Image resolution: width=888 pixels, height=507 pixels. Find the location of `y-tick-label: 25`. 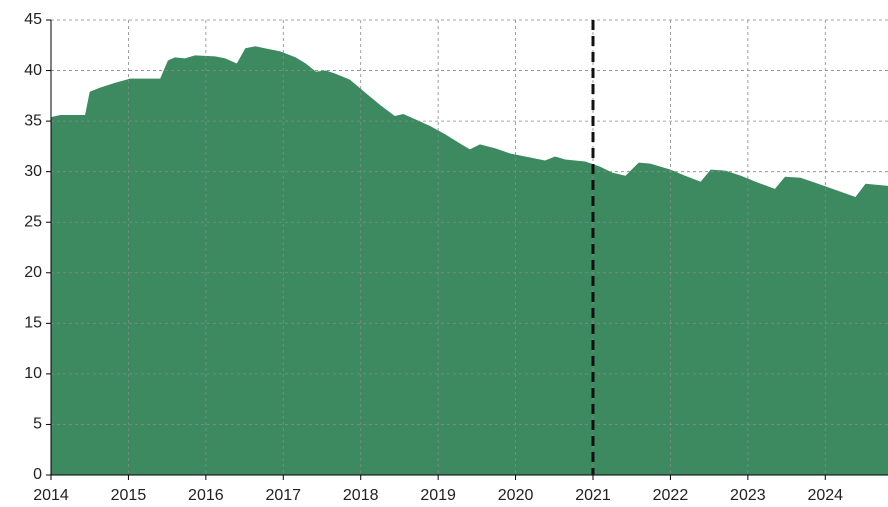

y-tick-label: 25 is located at coordinates (33, 221).